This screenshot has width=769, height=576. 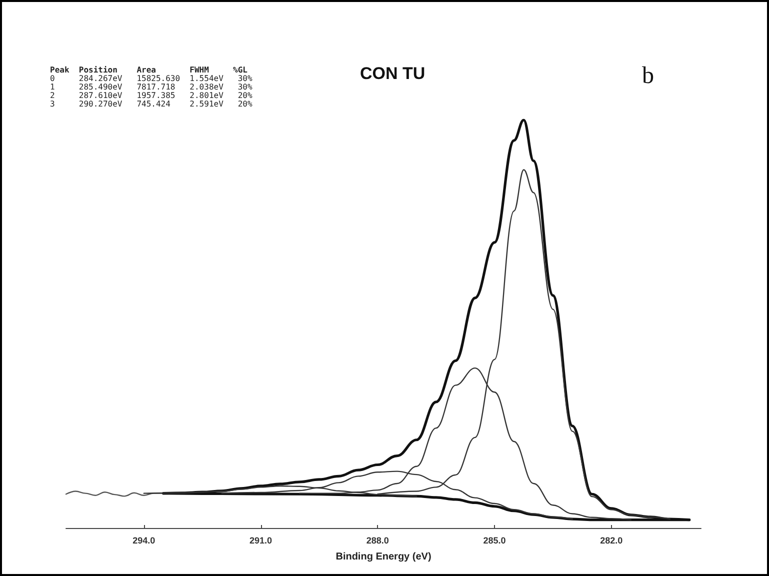 What do you see at coordinates (151, 87) in the screenshot?
I see `text: 1 285.490eV 7817.718 2.038eV 30%` at bounding box center [151, 87].